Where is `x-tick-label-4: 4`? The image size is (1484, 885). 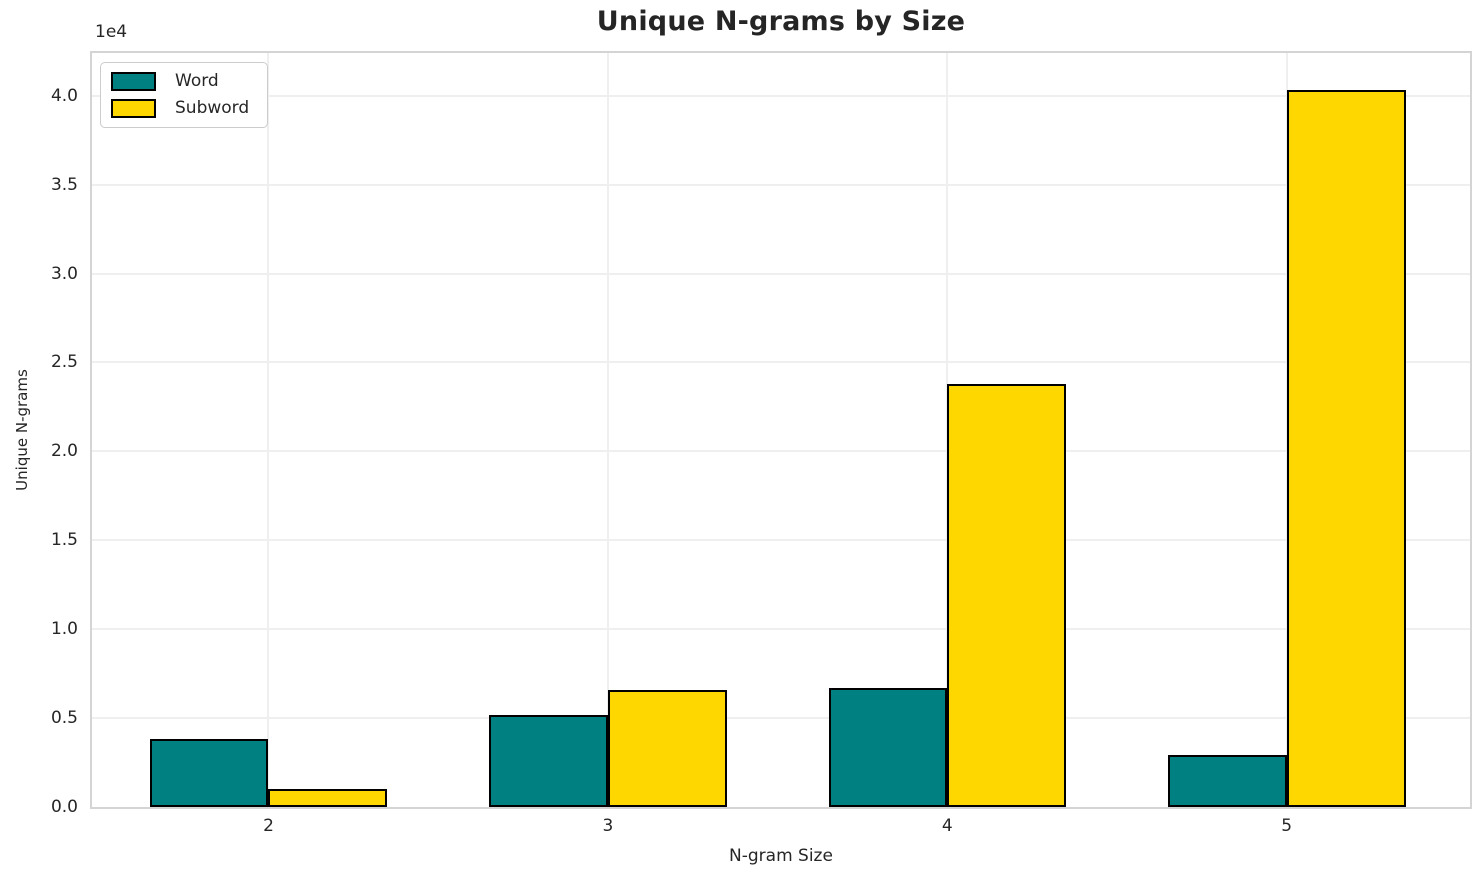
x-tick-label-4: 4 is located at coordinates (947, 826).